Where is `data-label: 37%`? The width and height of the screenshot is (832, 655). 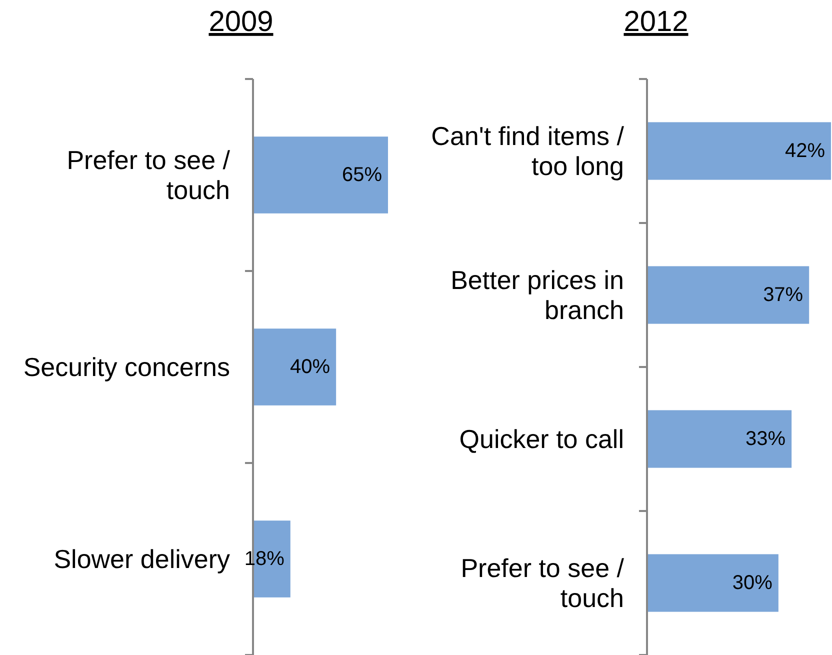 data-label: 37% is located at coordinates (783, 295).